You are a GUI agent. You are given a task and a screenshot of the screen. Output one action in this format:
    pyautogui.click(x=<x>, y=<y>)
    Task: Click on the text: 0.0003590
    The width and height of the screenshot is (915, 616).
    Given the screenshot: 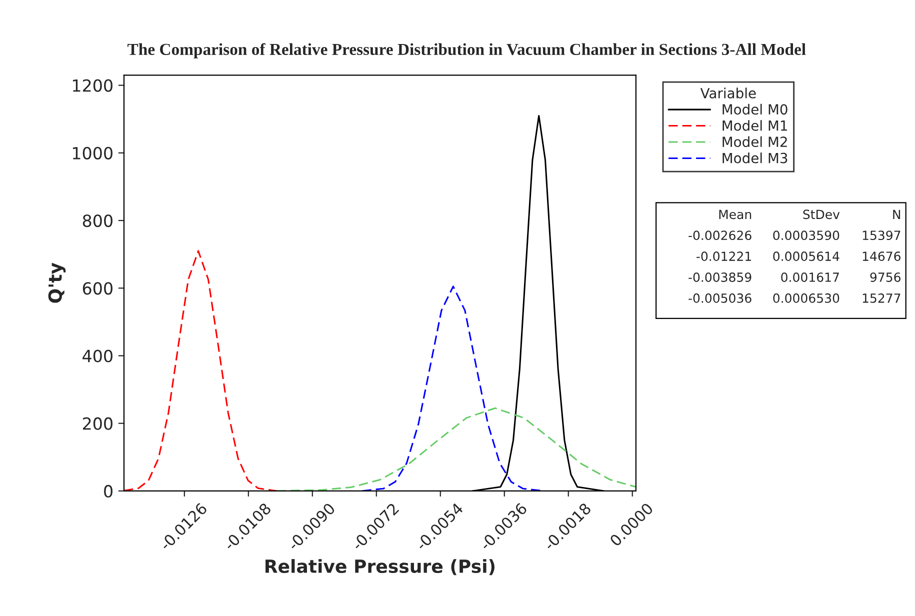 What is the action you would take?
    pyautogui.click(x=806, y=235)
    